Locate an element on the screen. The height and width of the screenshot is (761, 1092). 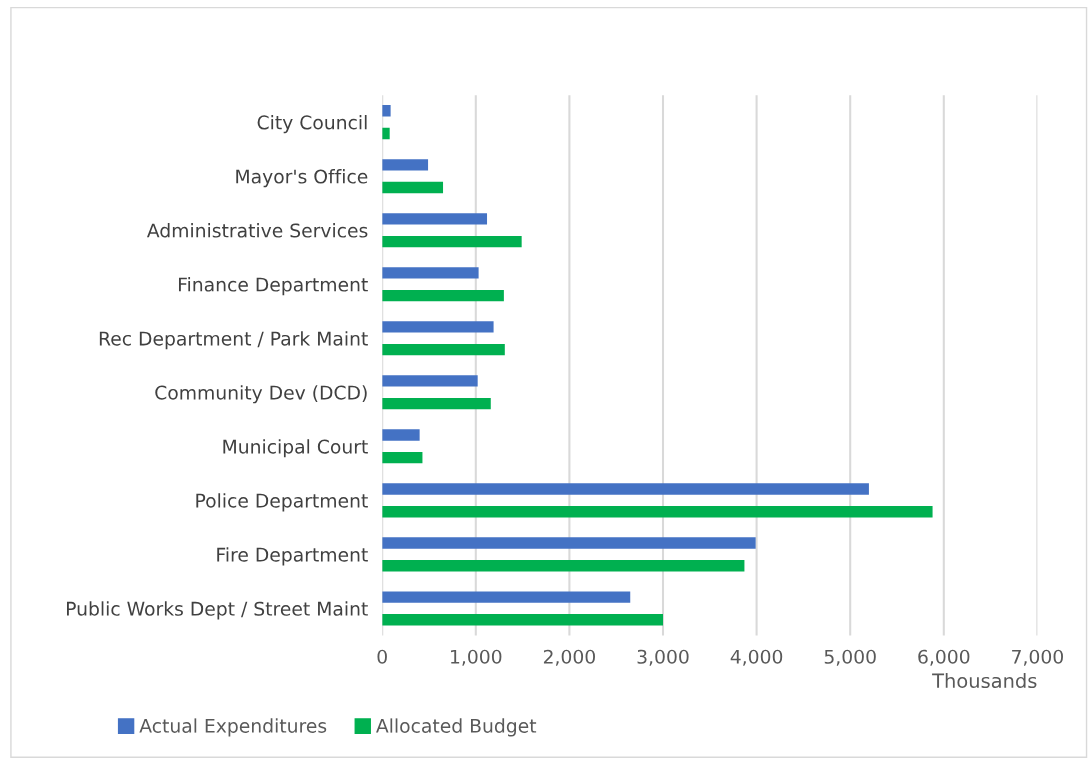
y-tick-label: Rec Department / Park Maint is located at coordinates (233, 340).